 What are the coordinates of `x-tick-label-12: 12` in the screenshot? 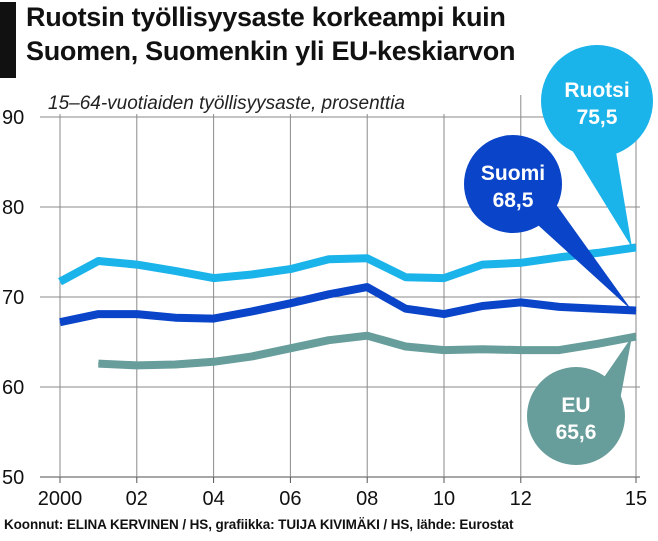 It's located at (521, 499).